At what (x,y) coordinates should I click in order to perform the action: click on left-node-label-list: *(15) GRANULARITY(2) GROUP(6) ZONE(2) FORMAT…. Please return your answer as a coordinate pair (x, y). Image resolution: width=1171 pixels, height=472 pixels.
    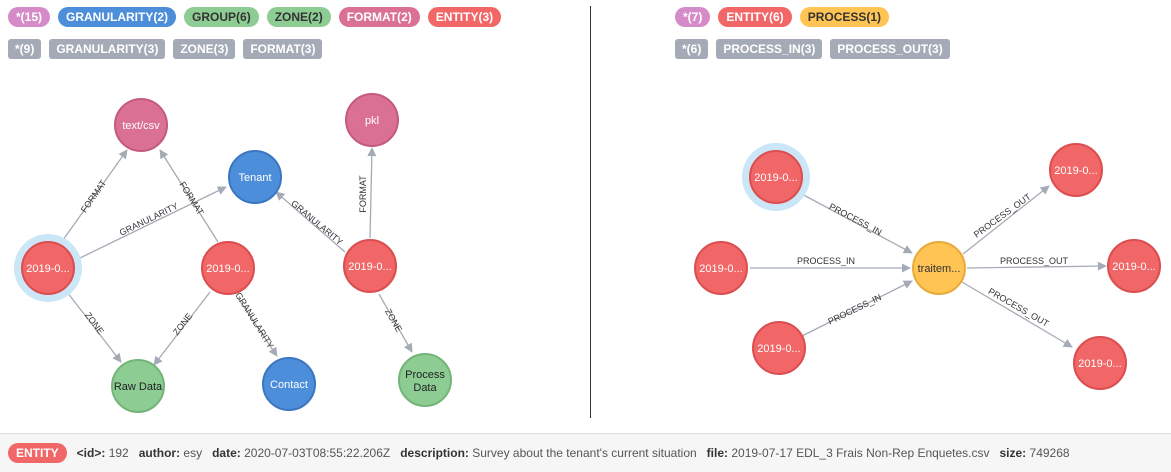
    Looking at the image, I should click on (255, 17).